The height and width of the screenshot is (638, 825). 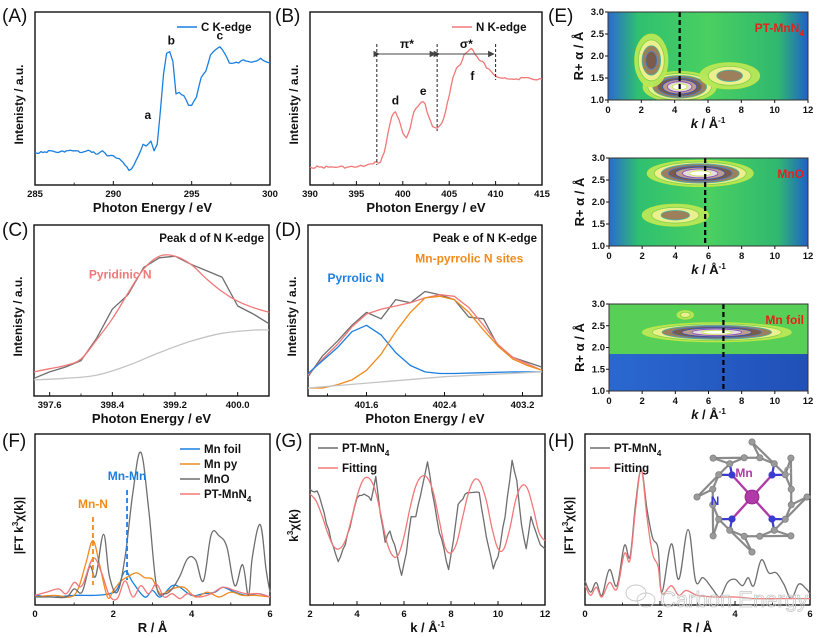 I want to click on x-tick-label: 2, so click(x=641, y=110).